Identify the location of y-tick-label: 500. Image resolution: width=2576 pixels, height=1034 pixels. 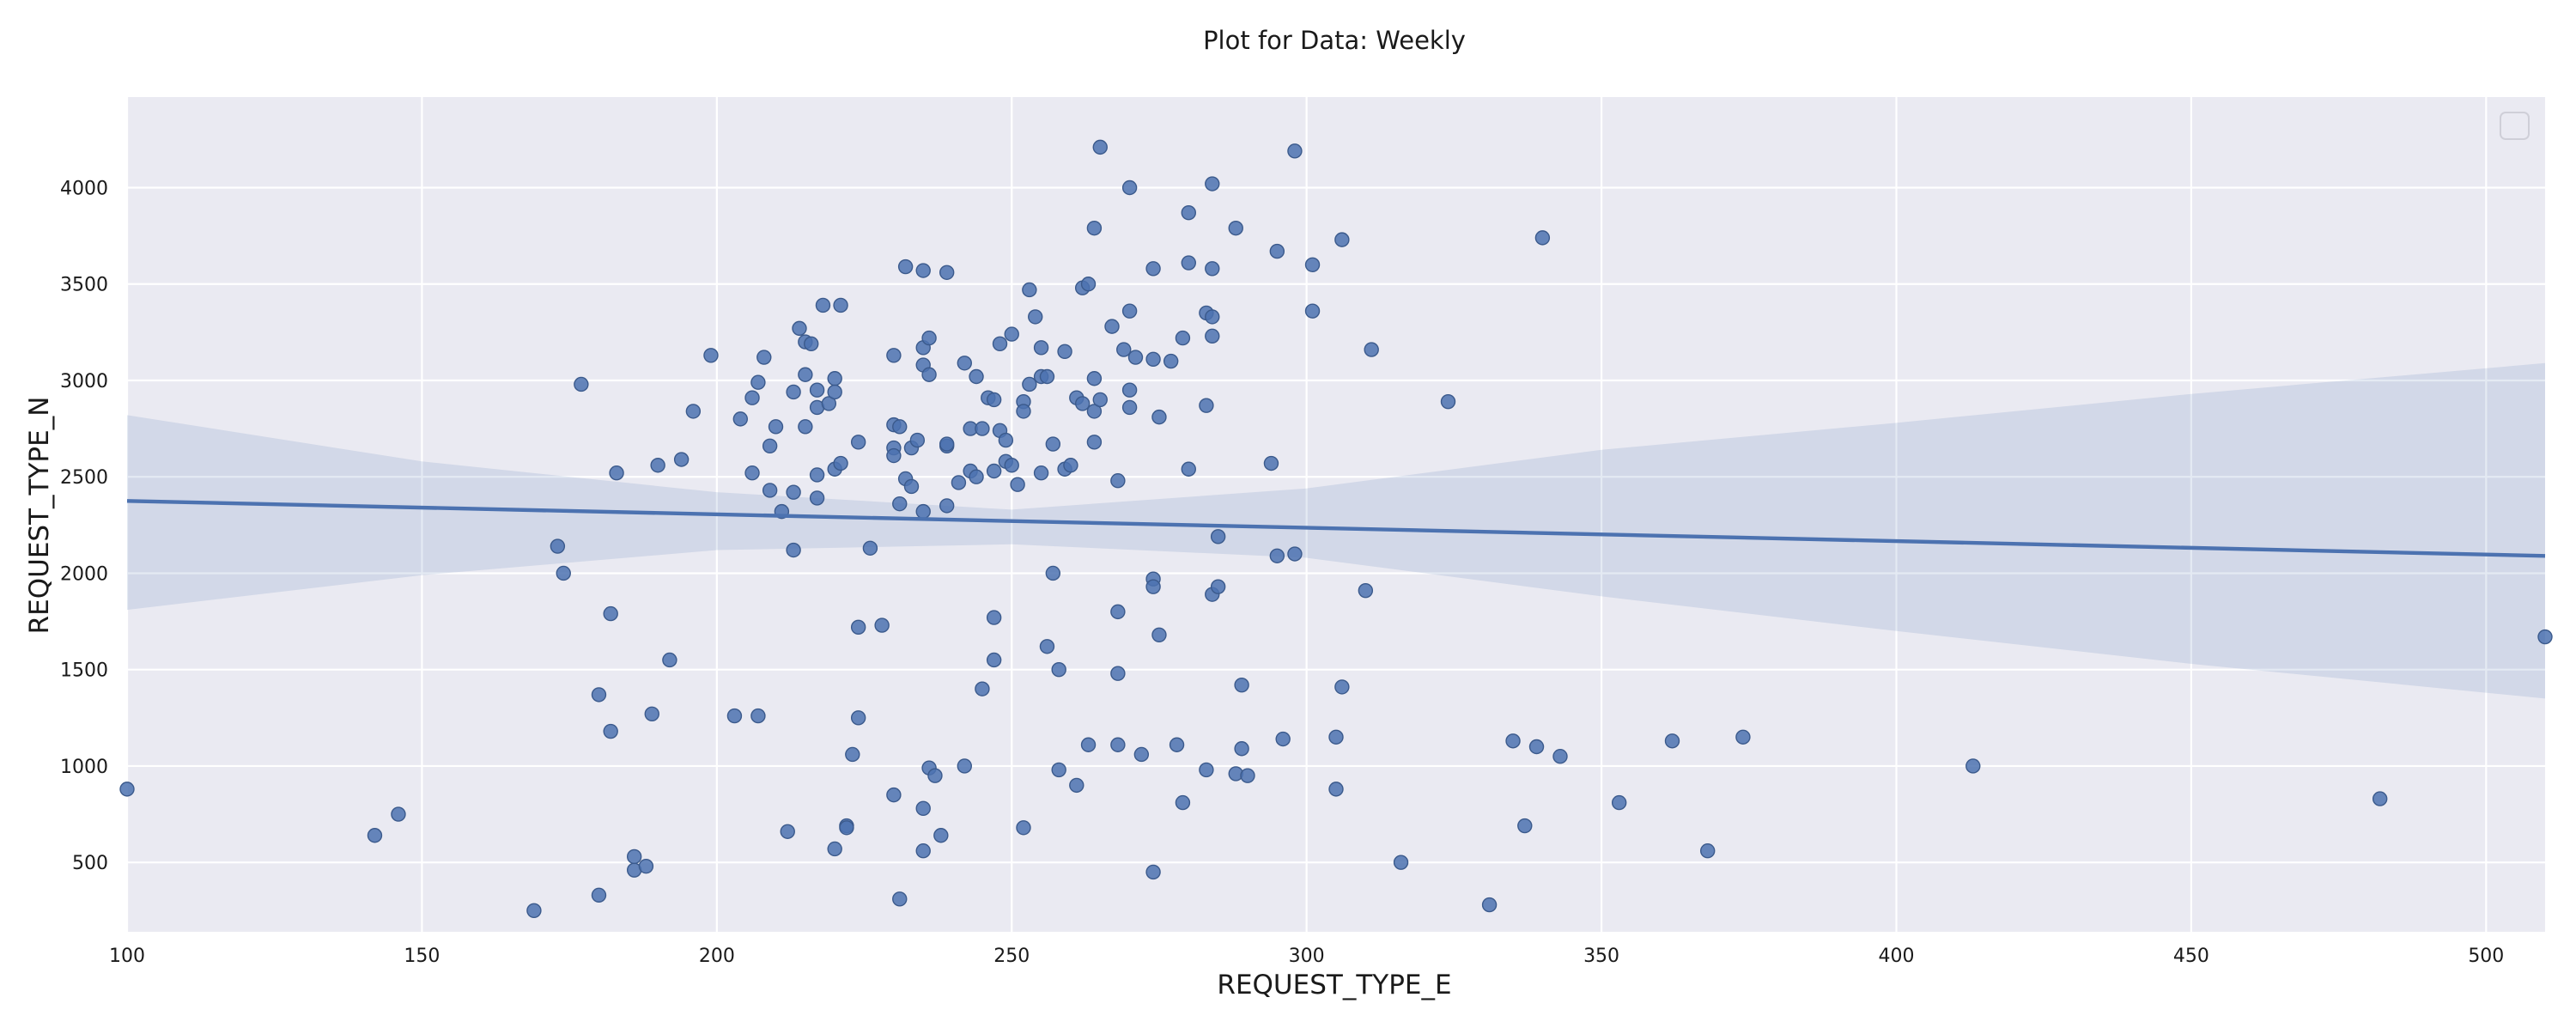
(90, 863).